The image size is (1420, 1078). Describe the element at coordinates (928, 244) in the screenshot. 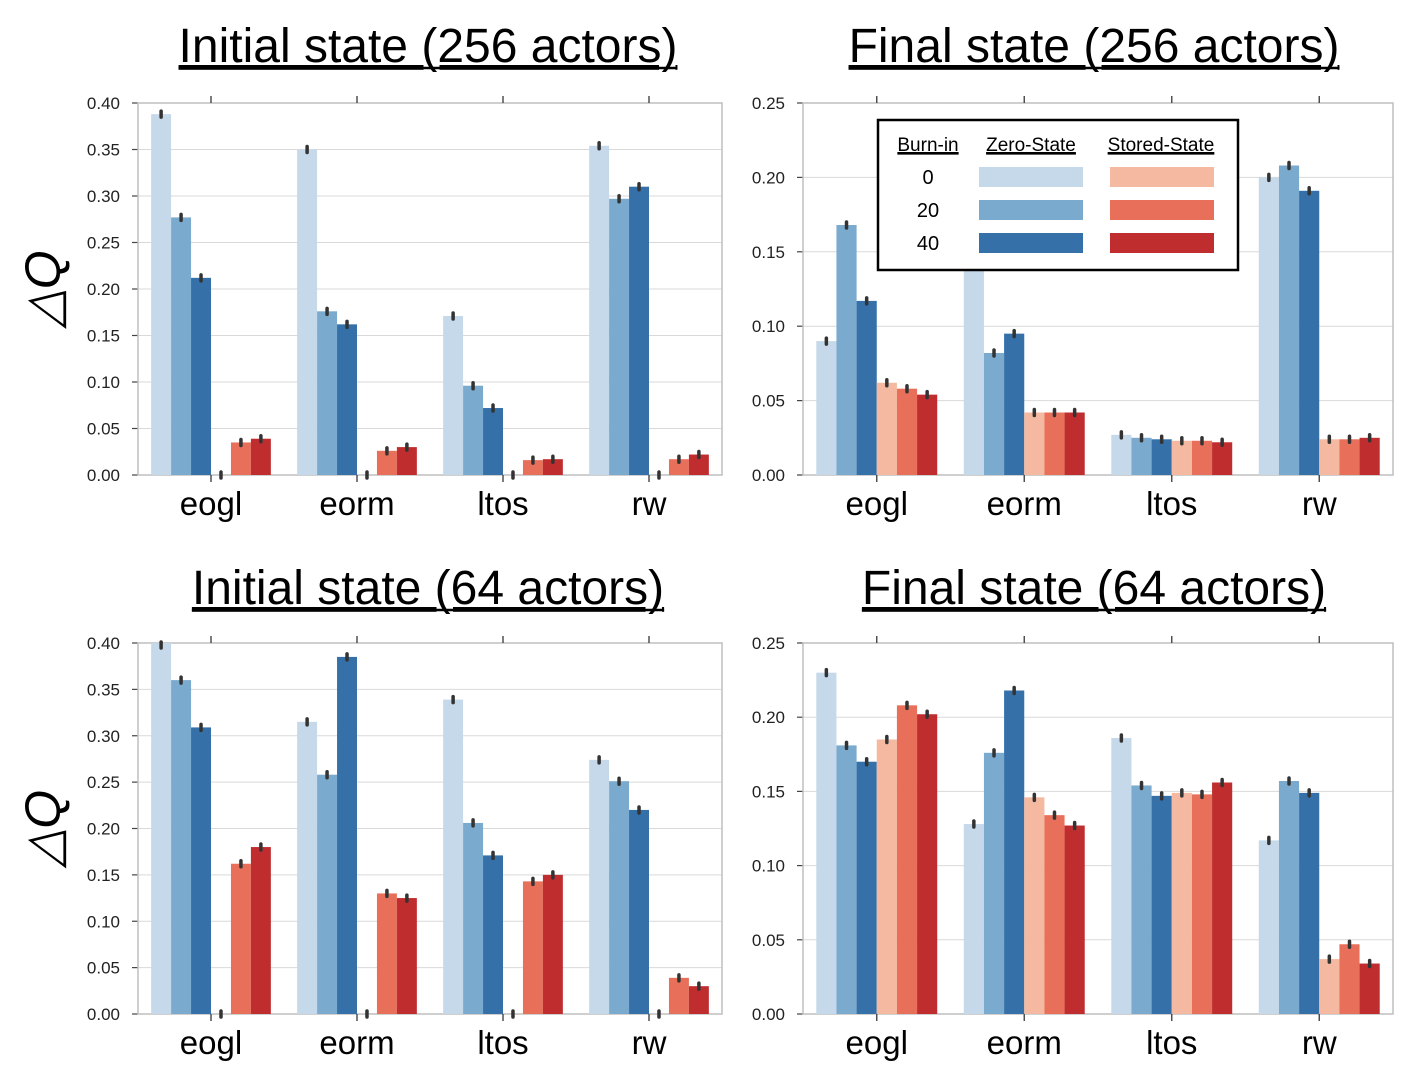

I see `legend-row-label: 40` at that location.